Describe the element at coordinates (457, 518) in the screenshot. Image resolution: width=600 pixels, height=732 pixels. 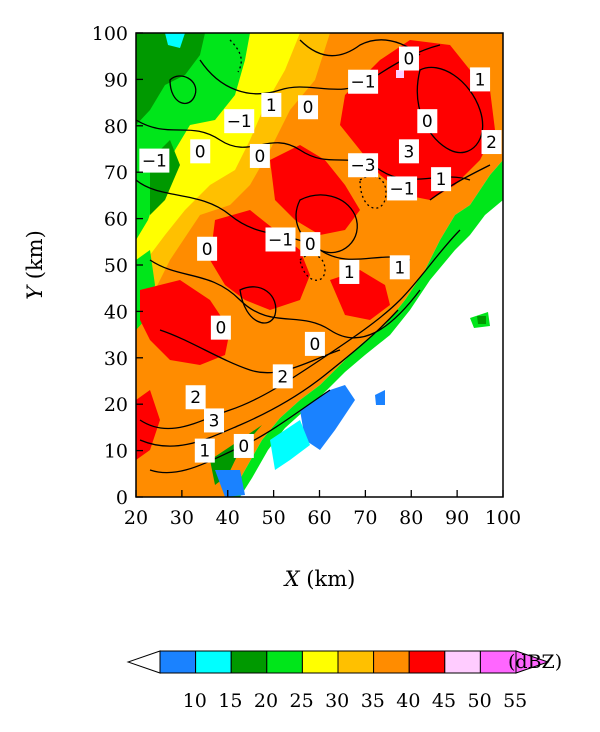
I see `x-tick-label: 90` at that location.